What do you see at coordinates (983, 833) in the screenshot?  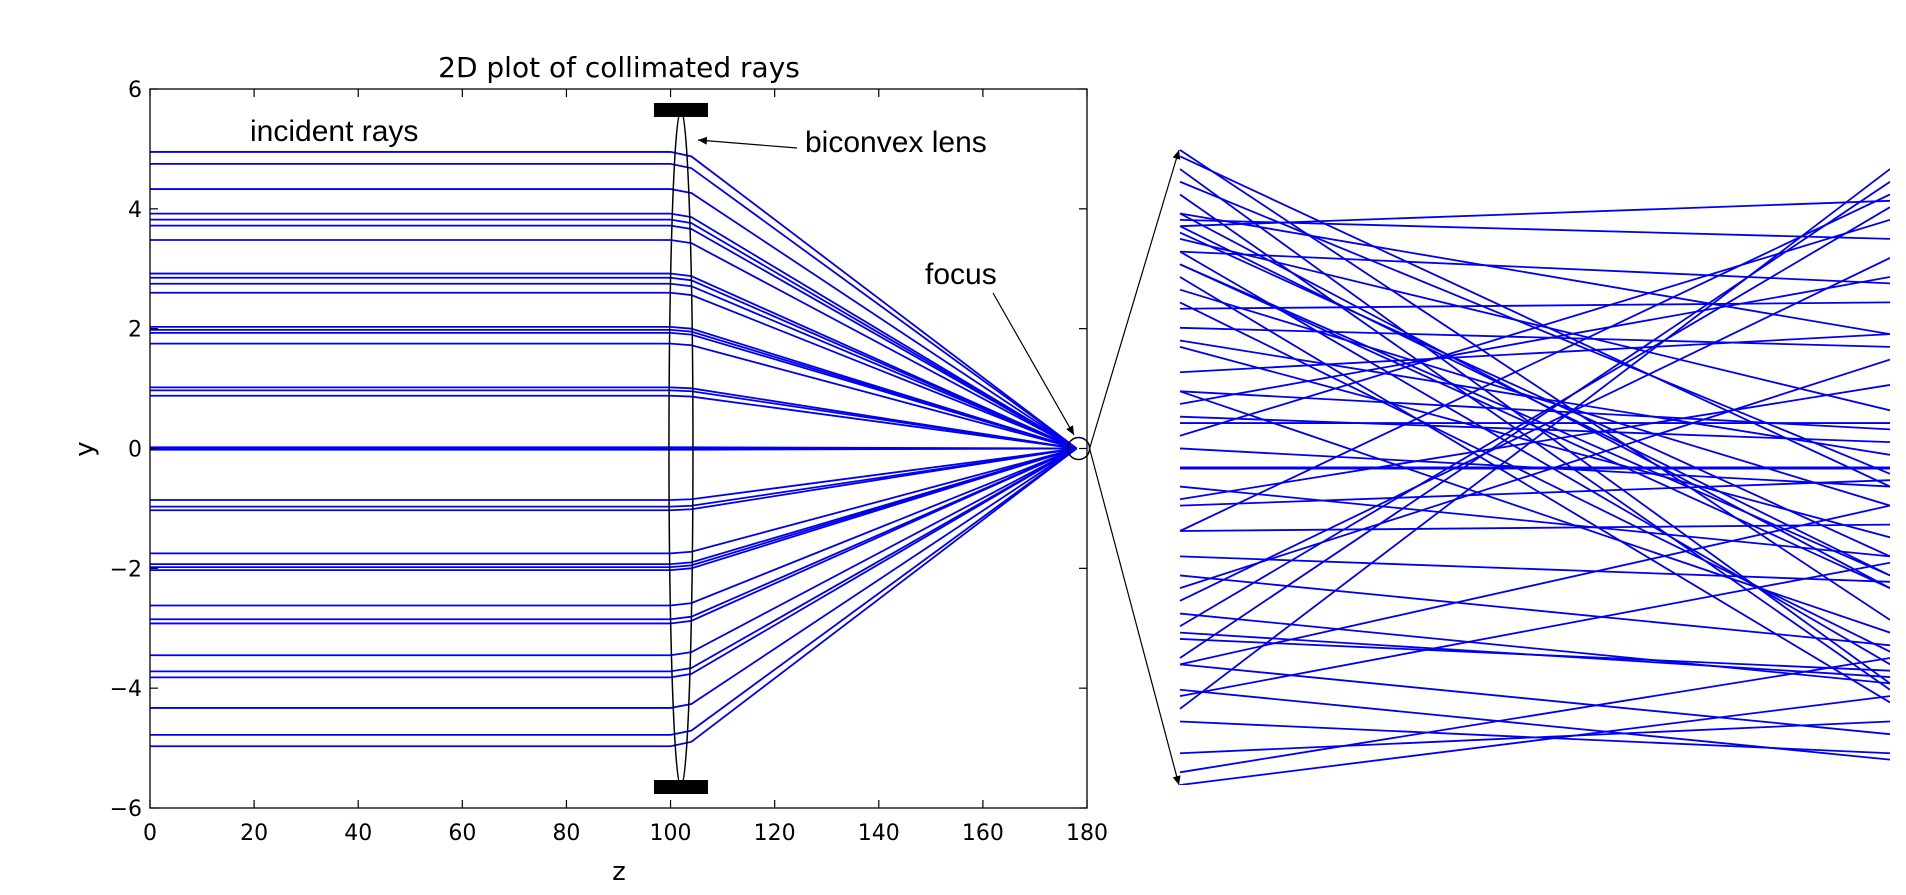 I see `x-tick-label: 160` at bounding box center [983, 833].